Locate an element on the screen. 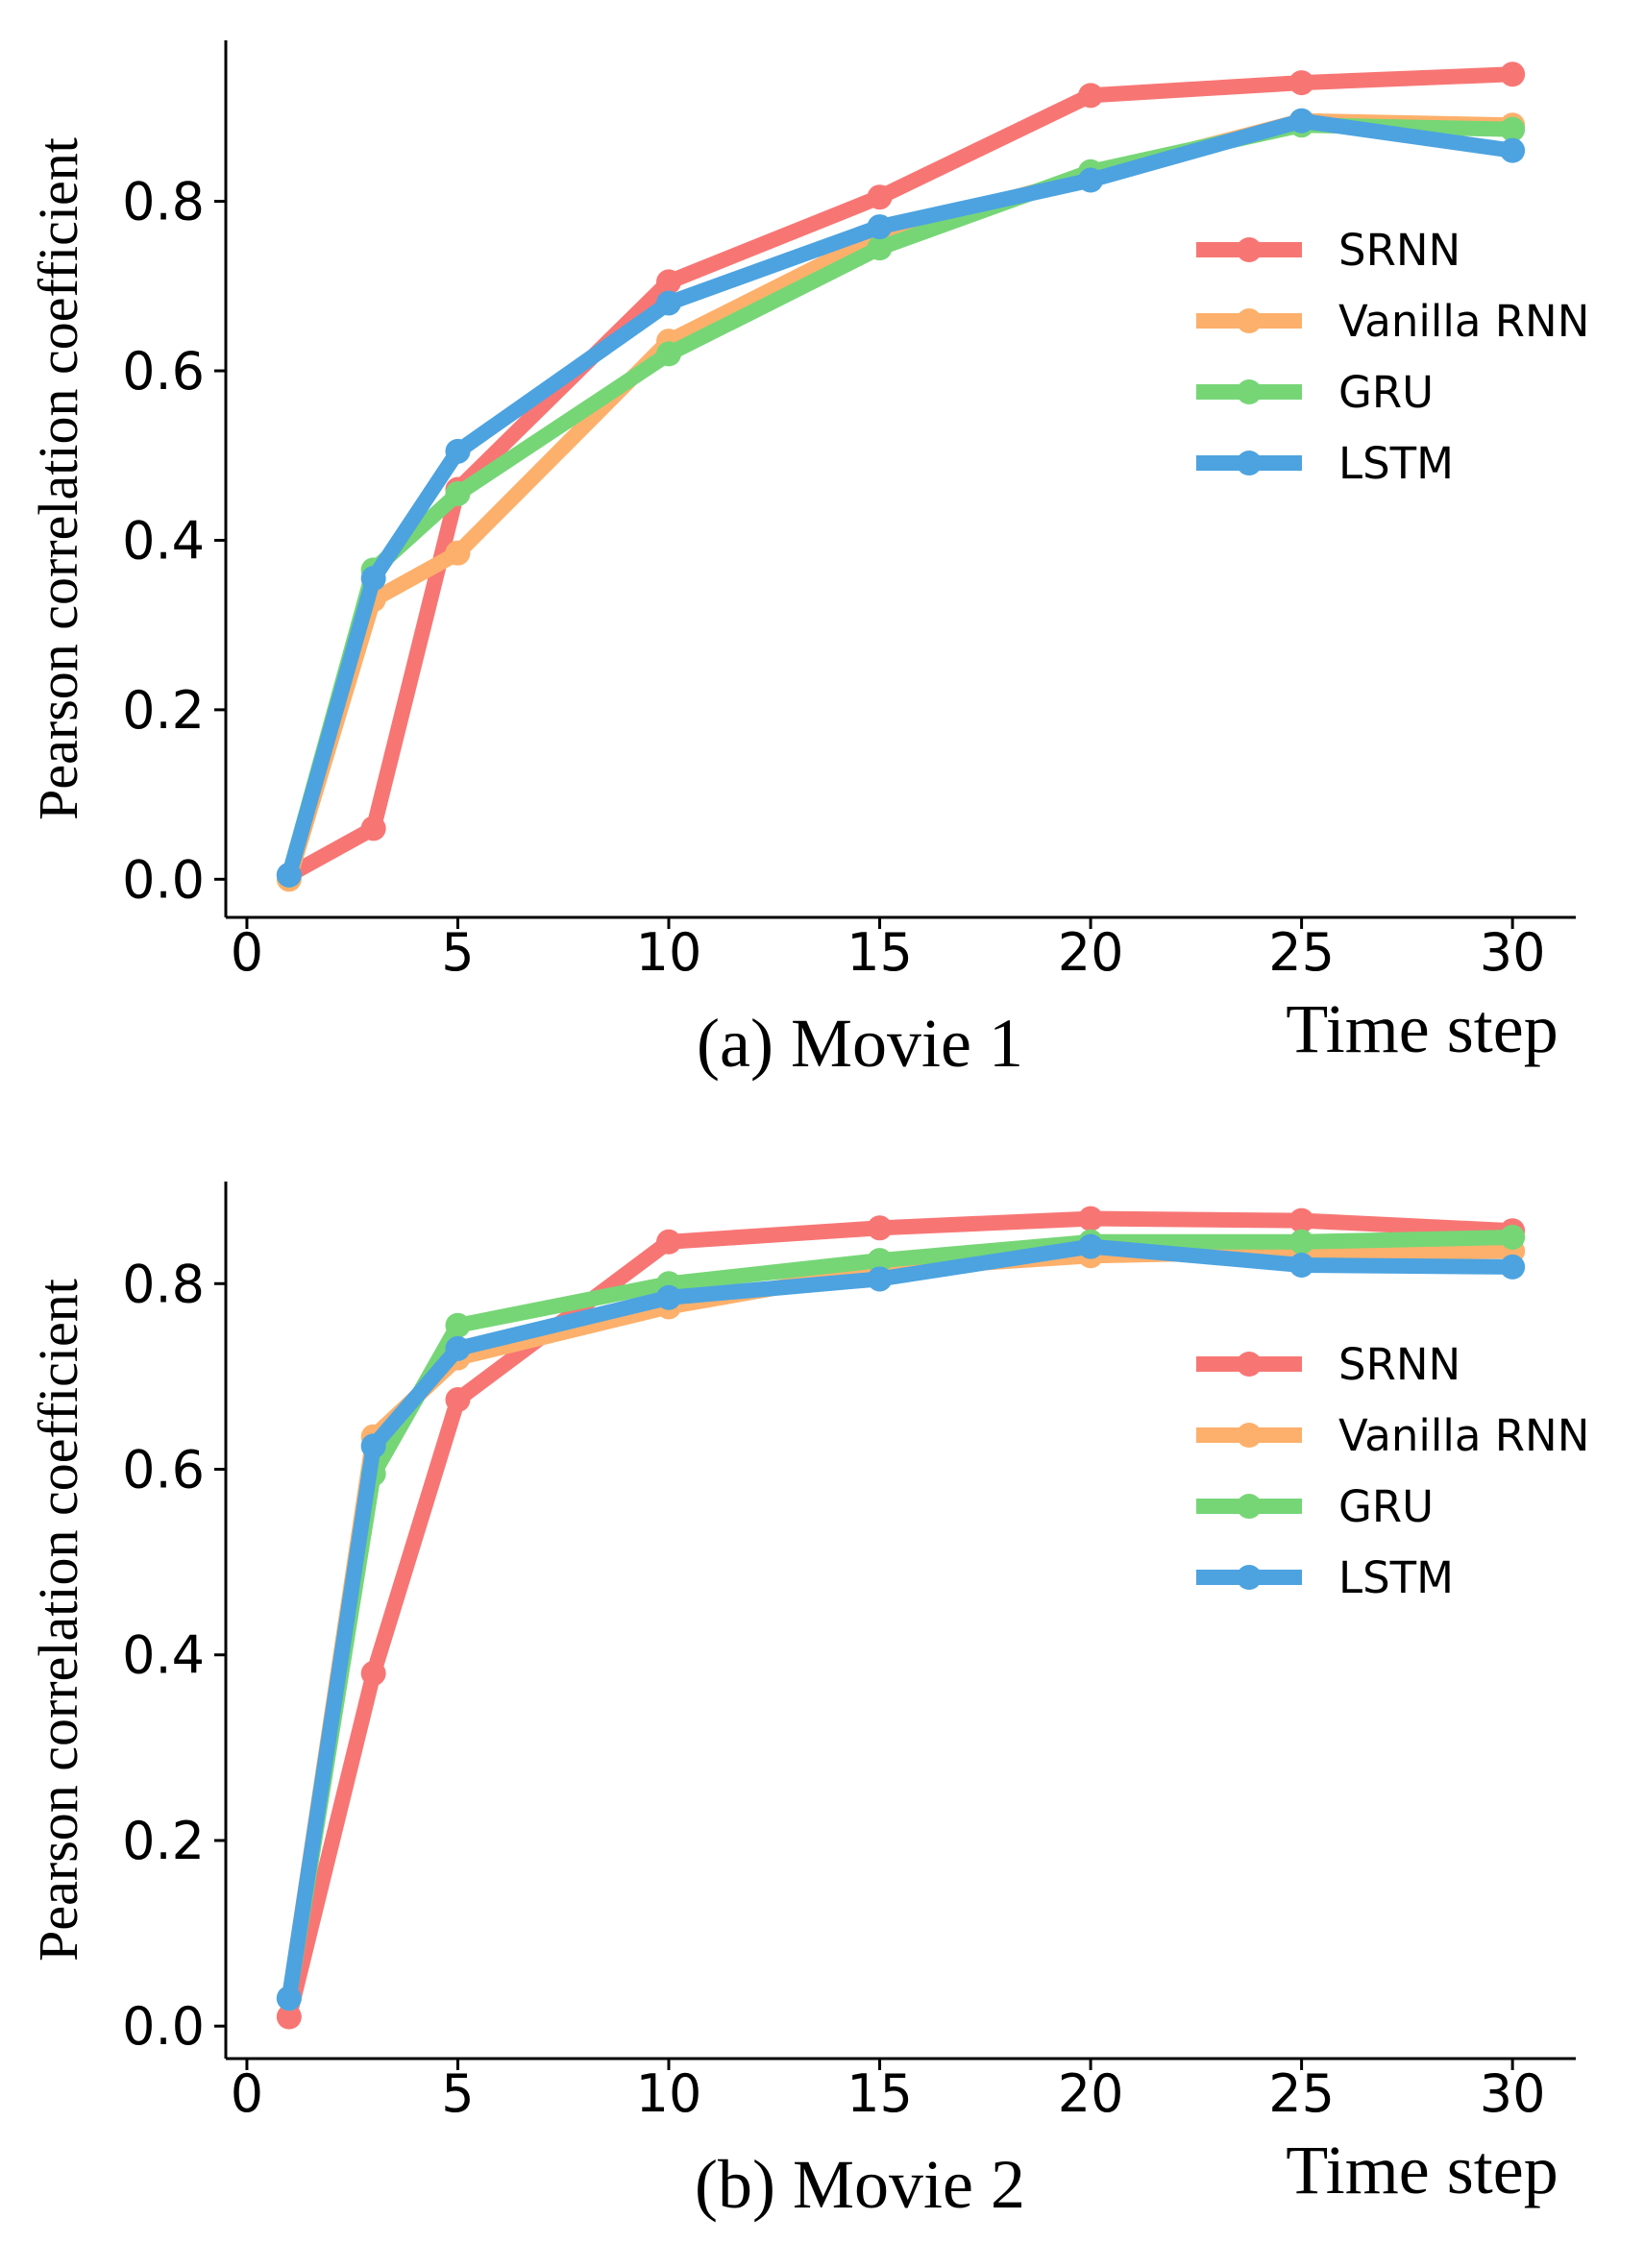 The height and width of the screenshot is (2268, 1644). chart1-x-axis-label: Time step is located at coordinates (1422, 1028).